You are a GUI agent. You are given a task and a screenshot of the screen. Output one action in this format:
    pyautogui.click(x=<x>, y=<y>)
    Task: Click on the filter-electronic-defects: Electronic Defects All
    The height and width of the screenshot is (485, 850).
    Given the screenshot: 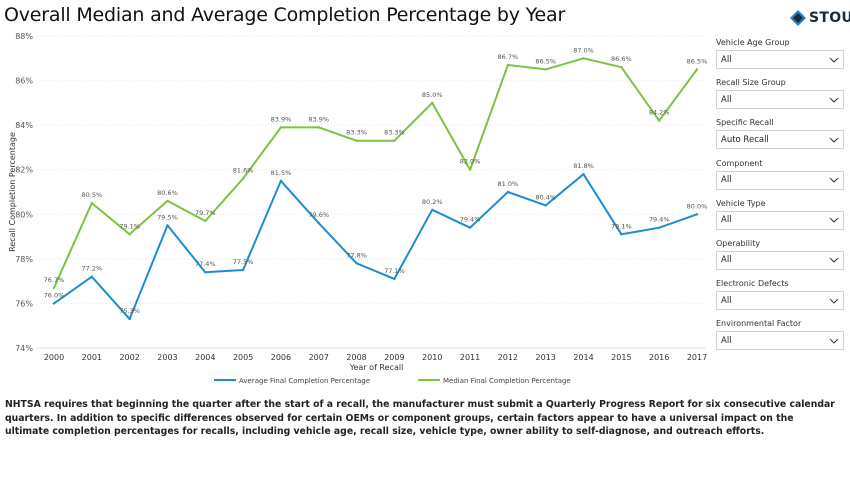 What is the action you would take?
    pyautogui.click(x=780, y=297)
    